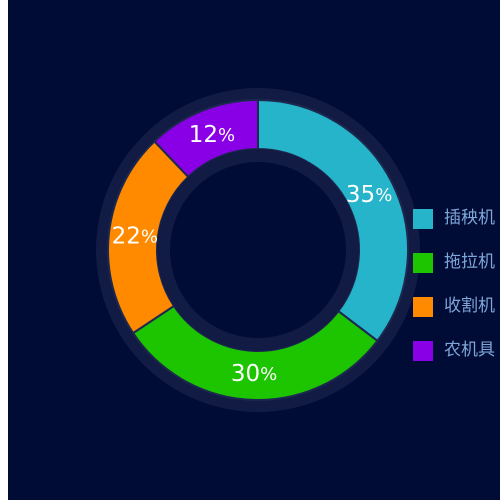 The width and height of the screenshot is (500, 500). What do you see at coordinates (212, 135) in the screenshot?
I see `slice-label-4: 12%` at bounding box center [212, 135].